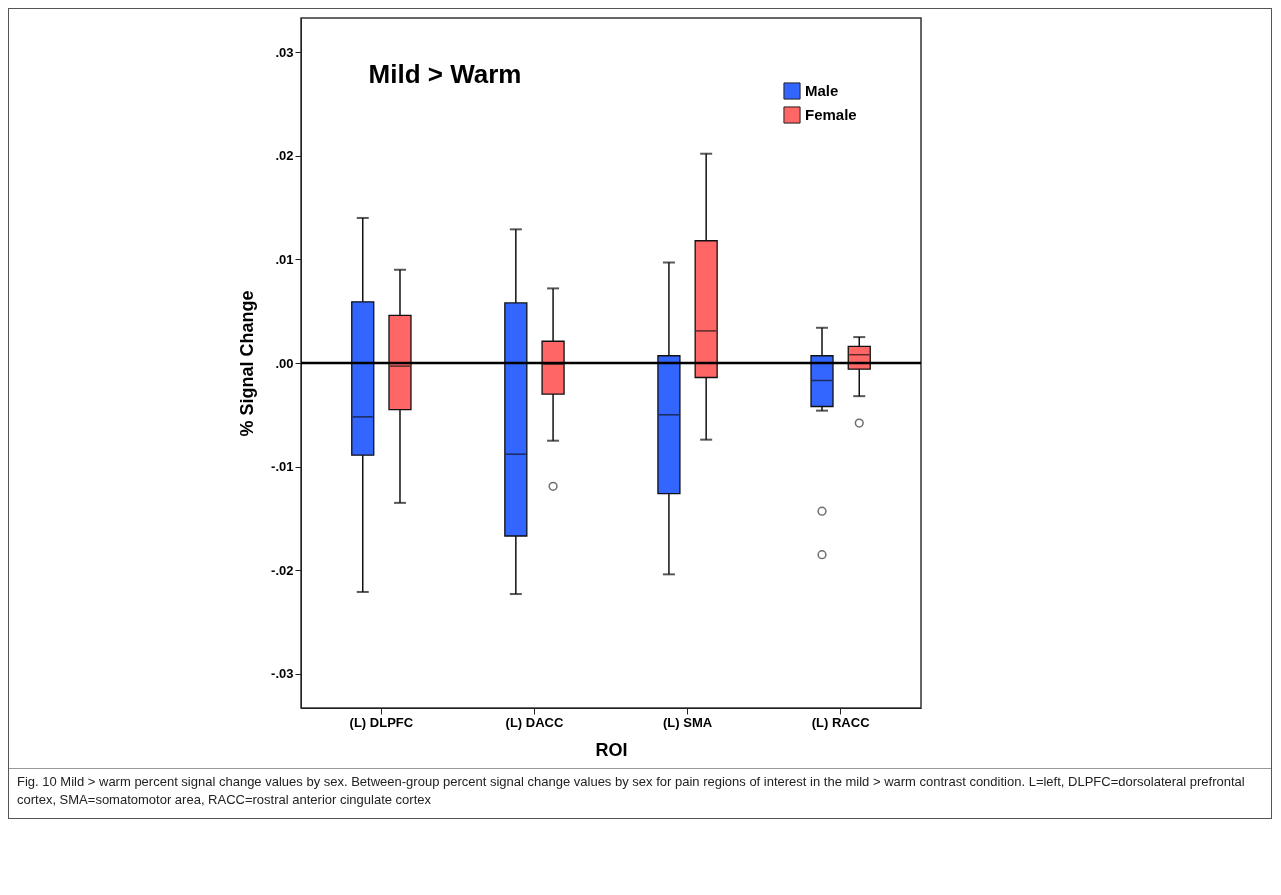 The height and width of the screenshot is (895, 1281). What do you see at coordinates (381, 722) in the screenshot?
I see `x-tick-label: (L) DLPFC` at bounding box center [381, 722].